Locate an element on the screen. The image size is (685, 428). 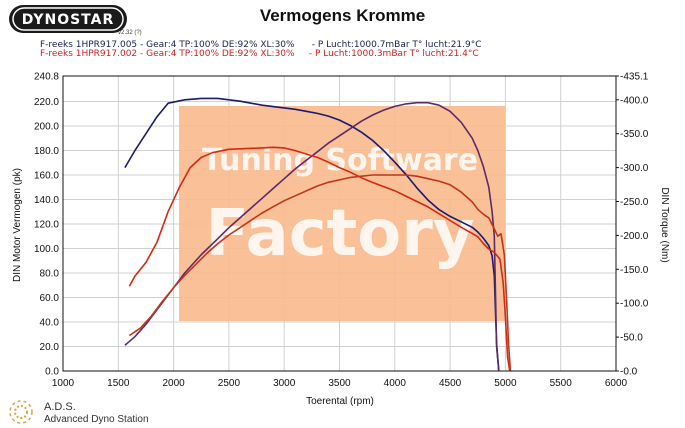
ads-logo is located at coordinates (21, 412).